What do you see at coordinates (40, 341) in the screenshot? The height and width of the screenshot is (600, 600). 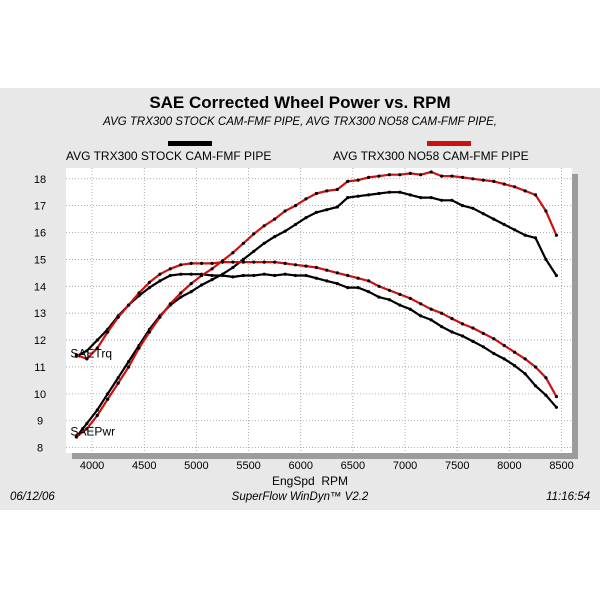 I see `y-tick-label: 12` at bounding box center [40, 341].